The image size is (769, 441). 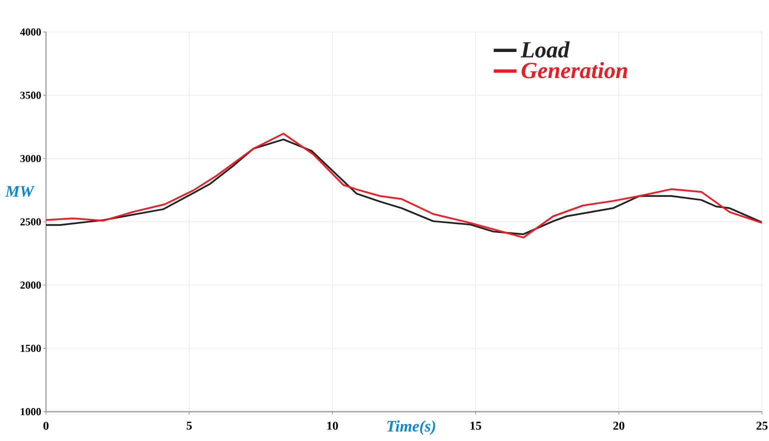 What do you see at coordinates (30, 412) in the screenshot?
I see `y-tick-label: 1000` at bounding box center [30, 412].